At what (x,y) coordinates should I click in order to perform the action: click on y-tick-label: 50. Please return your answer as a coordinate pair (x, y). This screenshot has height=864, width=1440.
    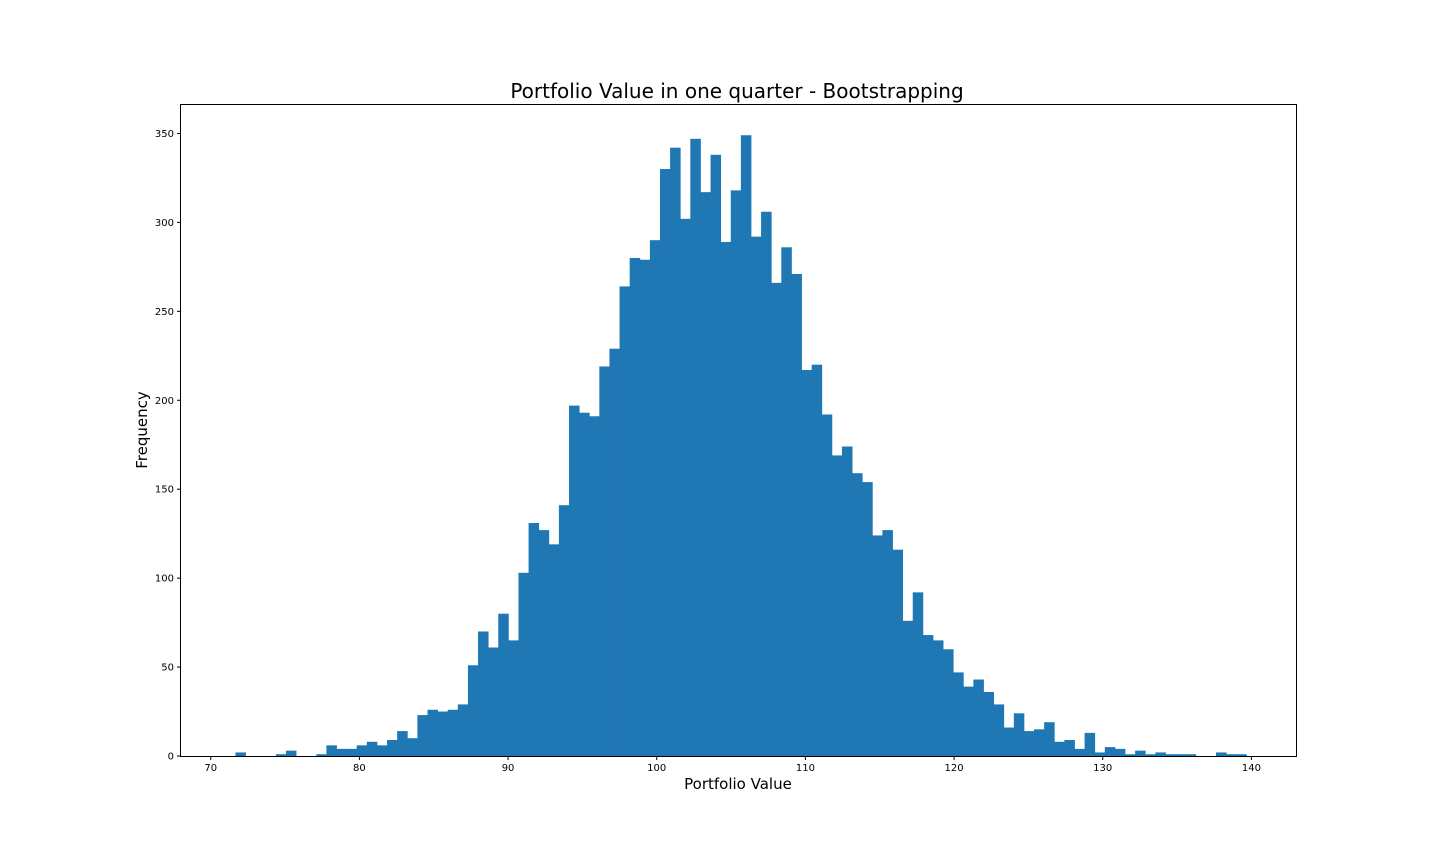
    Looking at the image, I should click on (167, 668).